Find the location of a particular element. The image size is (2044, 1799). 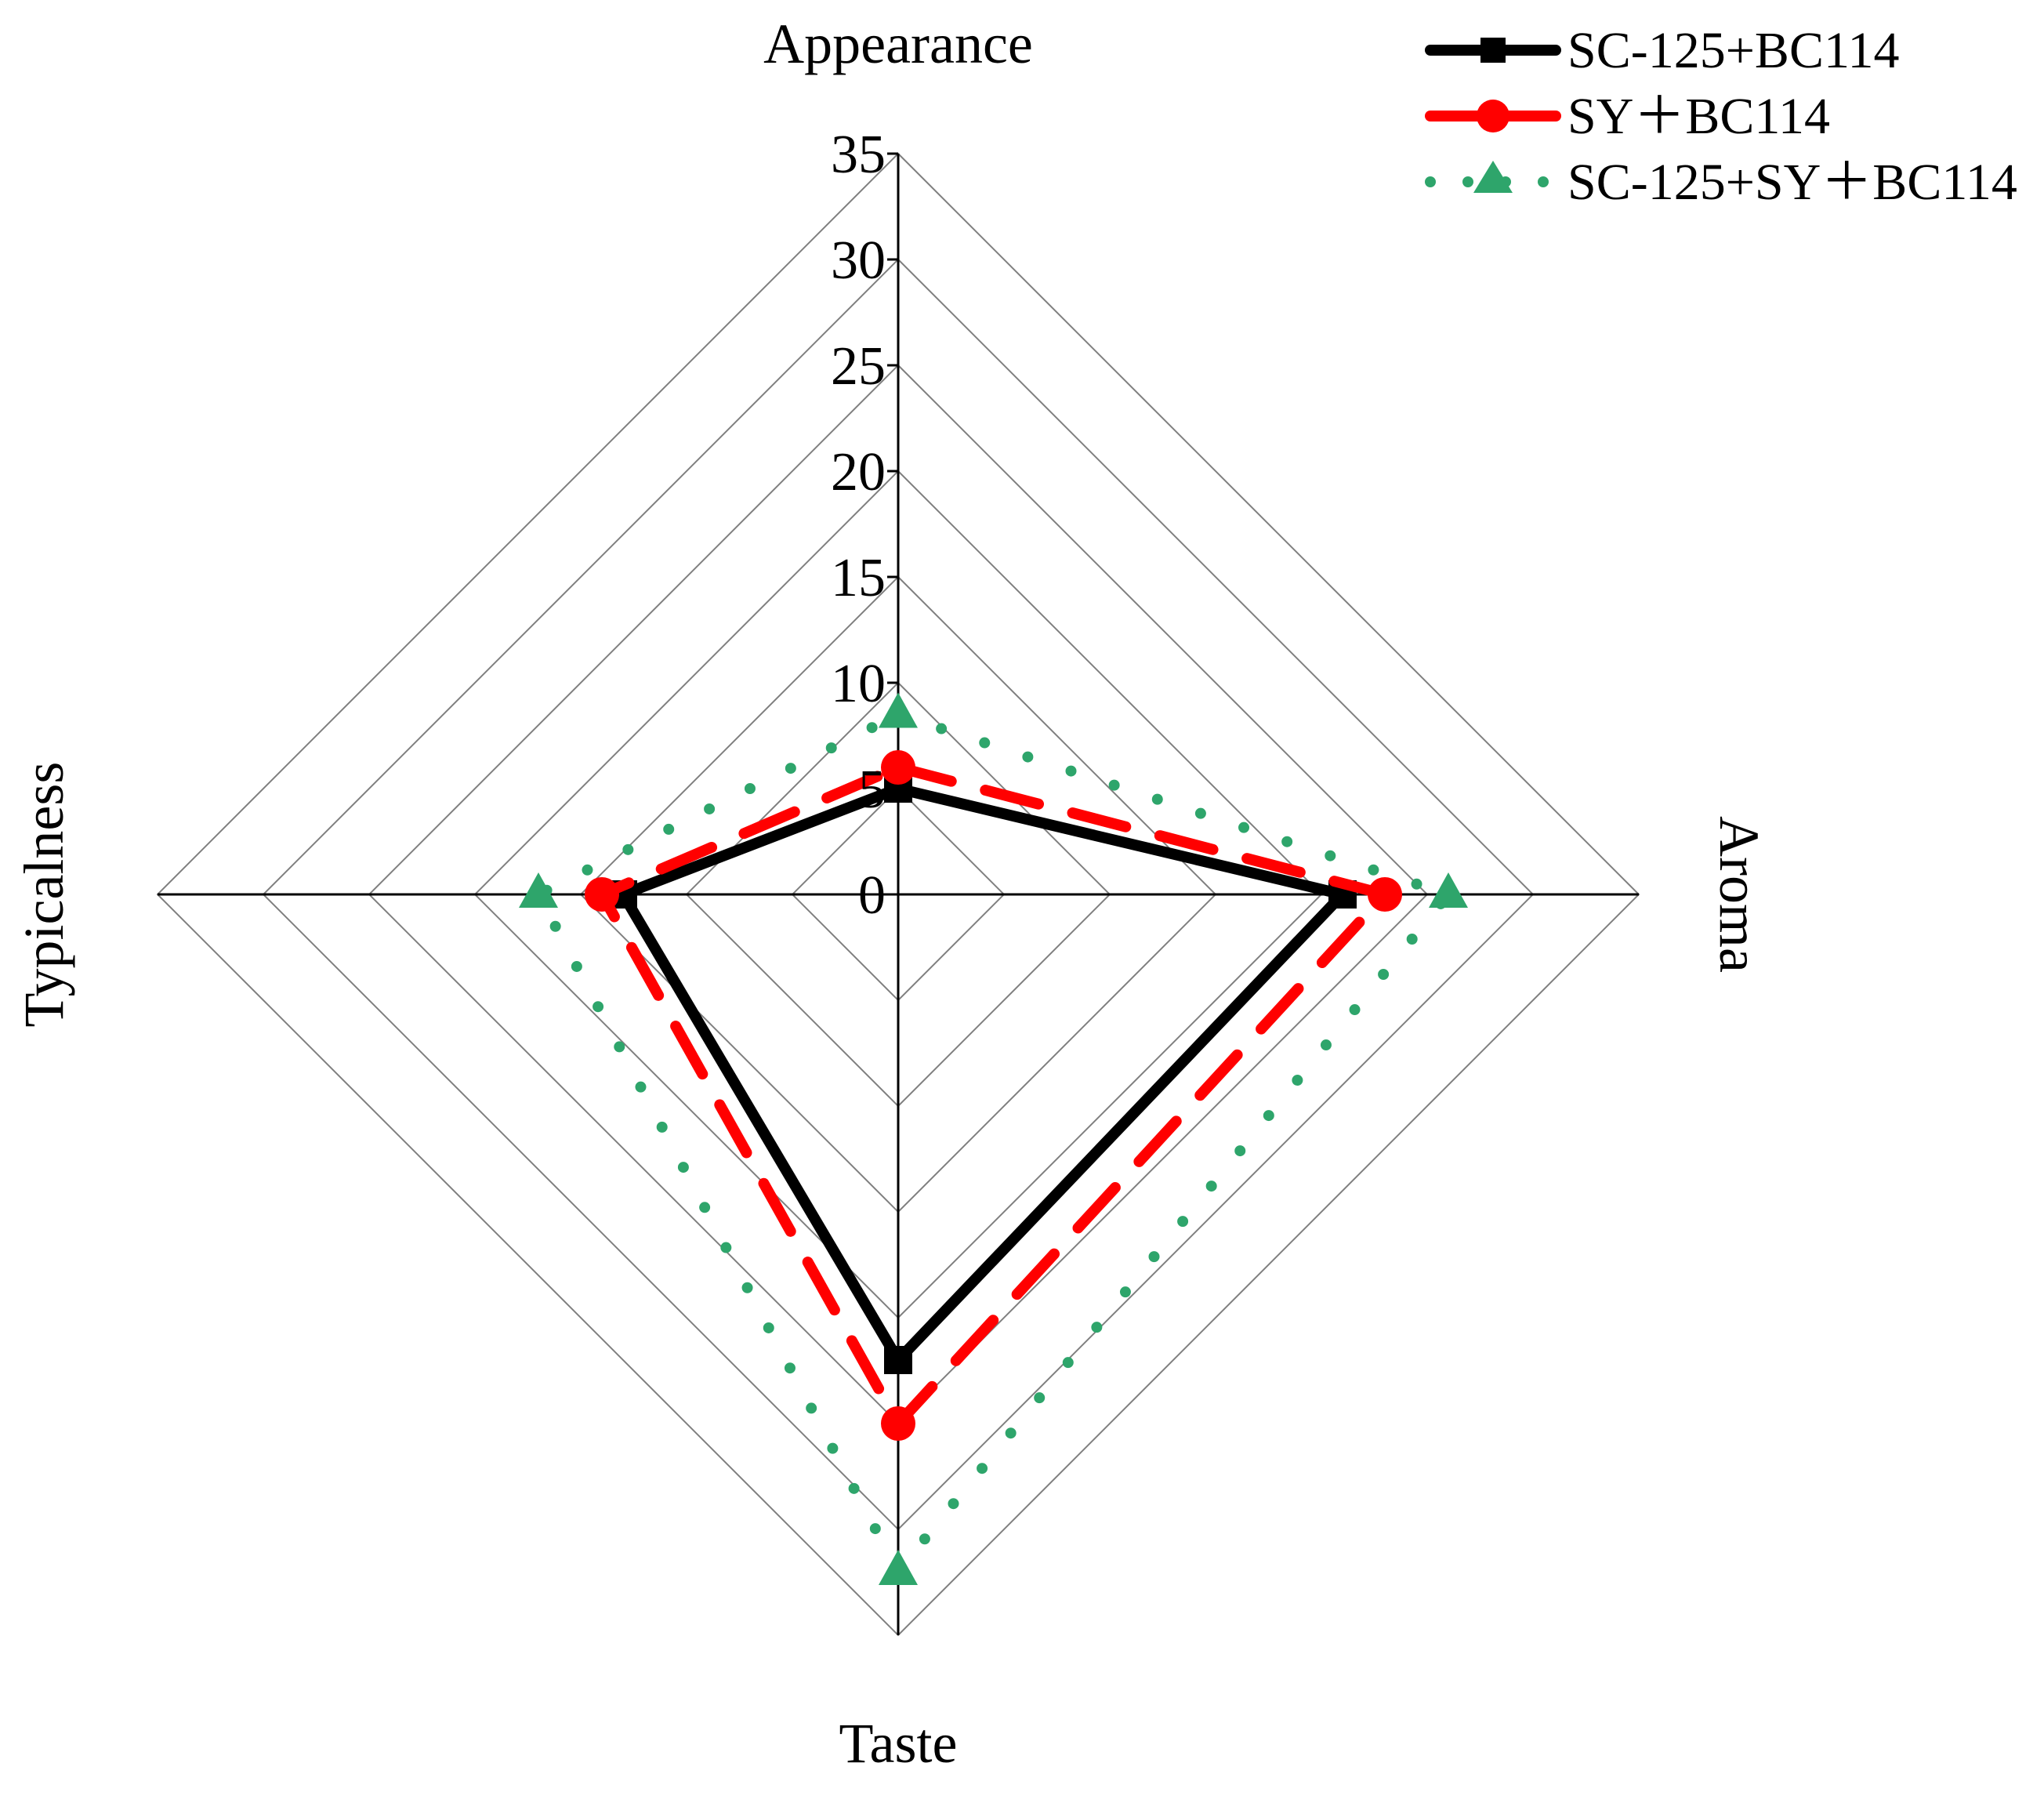

legend-marker-triangle is located at coordinates (1493, 177).